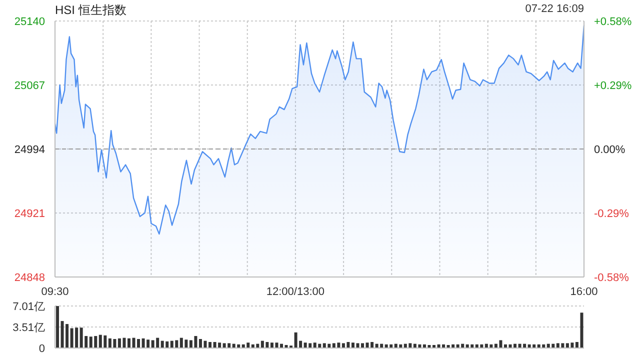 This screenshot has width=640, height=360. I want to click on x-tick-label: 09:30, so click(55, 292).